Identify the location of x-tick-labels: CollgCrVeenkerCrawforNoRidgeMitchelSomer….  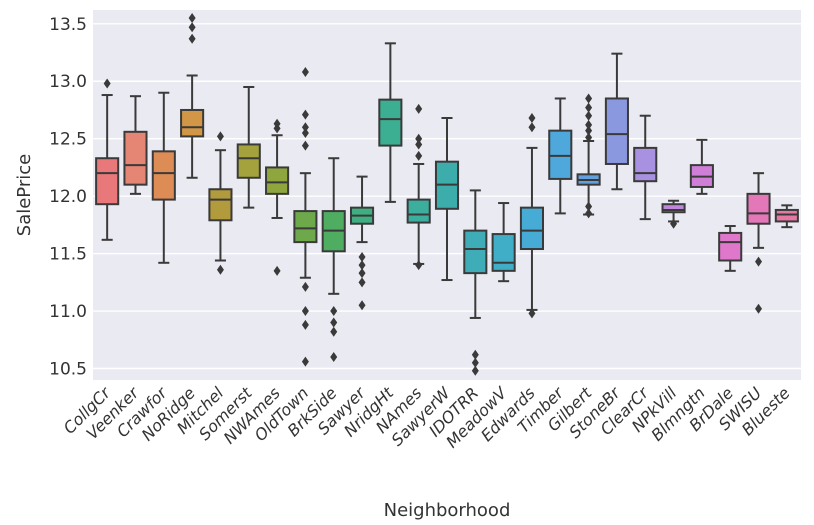
(427, 416).